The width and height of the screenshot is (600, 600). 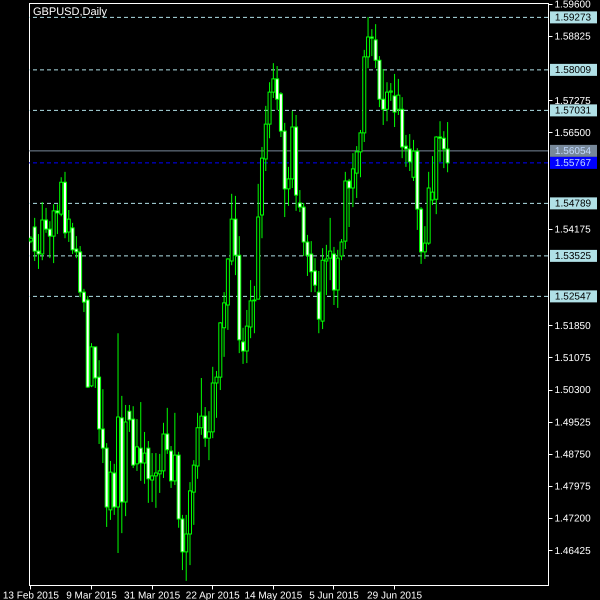 I want to click on y-tick-label: 1.51850, so click(x=573, y=326).